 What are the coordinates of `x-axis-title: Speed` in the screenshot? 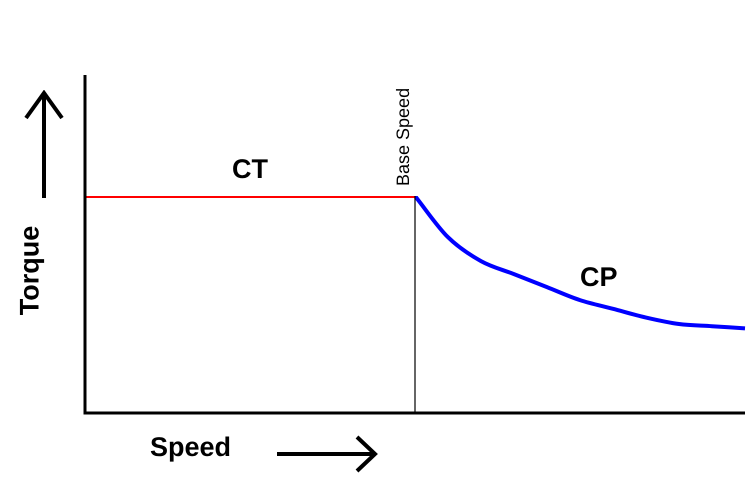 It's located at (191, 447).